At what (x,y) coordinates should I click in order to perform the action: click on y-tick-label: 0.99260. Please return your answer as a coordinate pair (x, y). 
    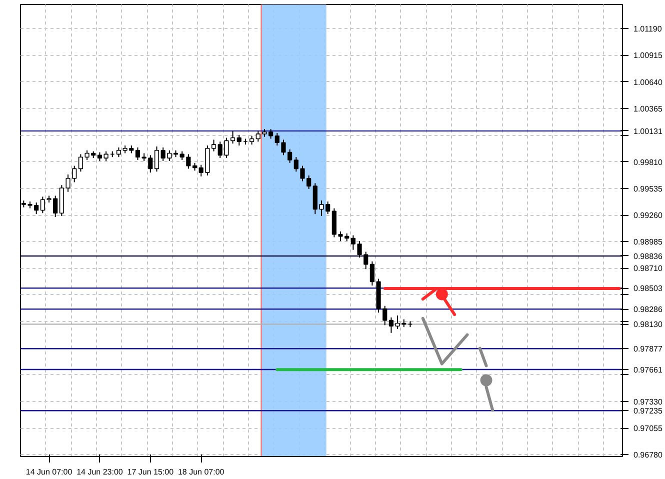
    Looking at the image, I should click on (648, 215).